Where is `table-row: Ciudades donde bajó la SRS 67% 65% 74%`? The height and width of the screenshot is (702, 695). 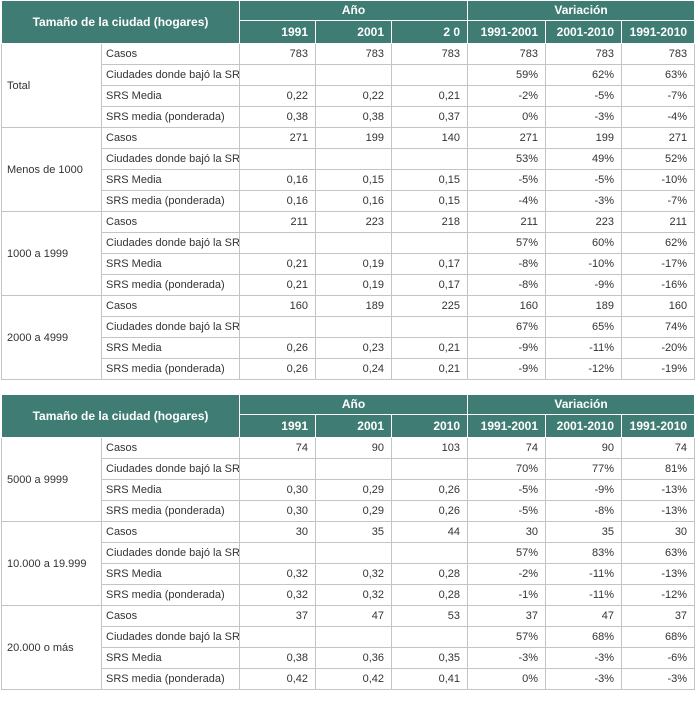
table-row: Ciudades donde bajó la SRS 67% 65% 74% is located at coordinates (348, 327).